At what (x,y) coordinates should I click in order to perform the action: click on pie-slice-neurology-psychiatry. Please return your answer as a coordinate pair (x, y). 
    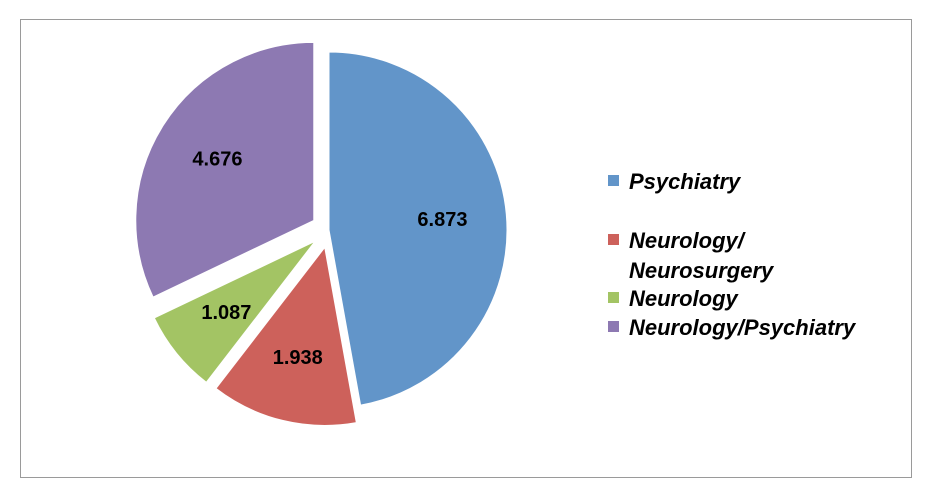
    Looking at the image, I should click on (225, 169).